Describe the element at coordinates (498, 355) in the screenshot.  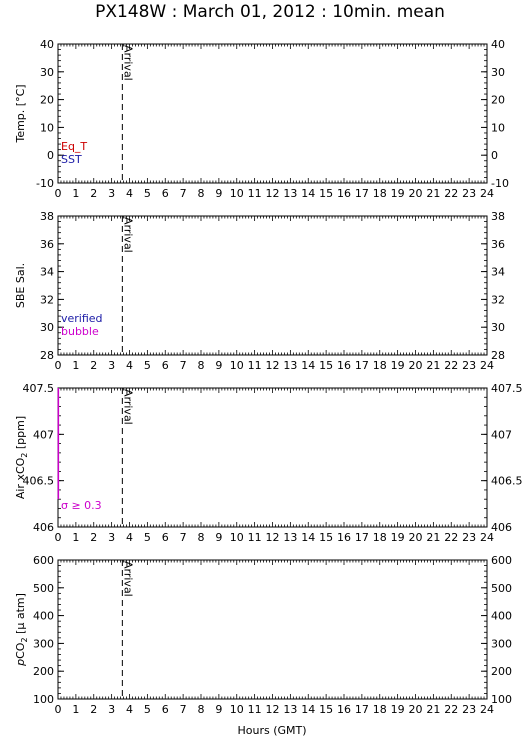
I see `y-tick-label-right: 28` at that location.